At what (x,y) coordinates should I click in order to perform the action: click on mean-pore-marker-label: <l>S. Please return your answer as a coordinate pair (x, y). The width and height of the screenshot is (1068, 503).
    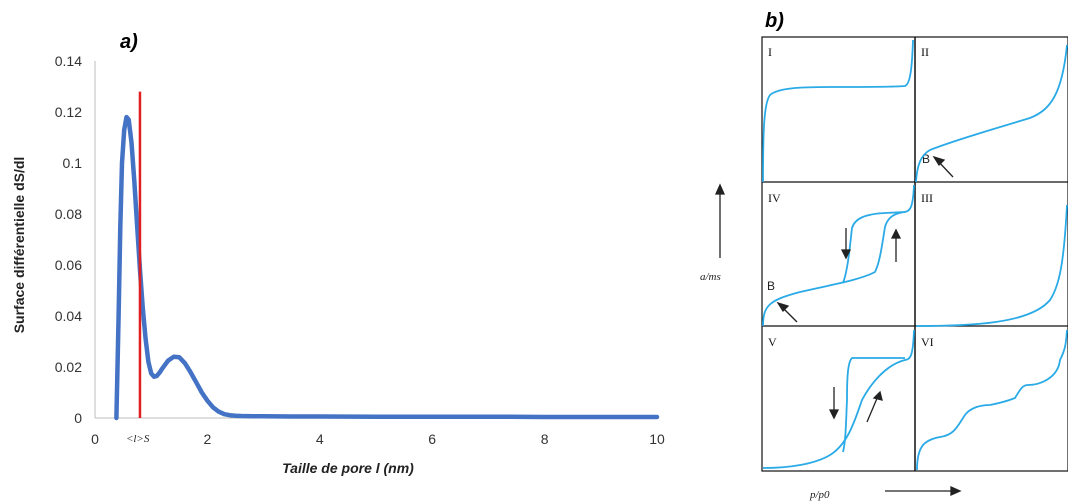
    Looking at the image, I should click on (138, 439).